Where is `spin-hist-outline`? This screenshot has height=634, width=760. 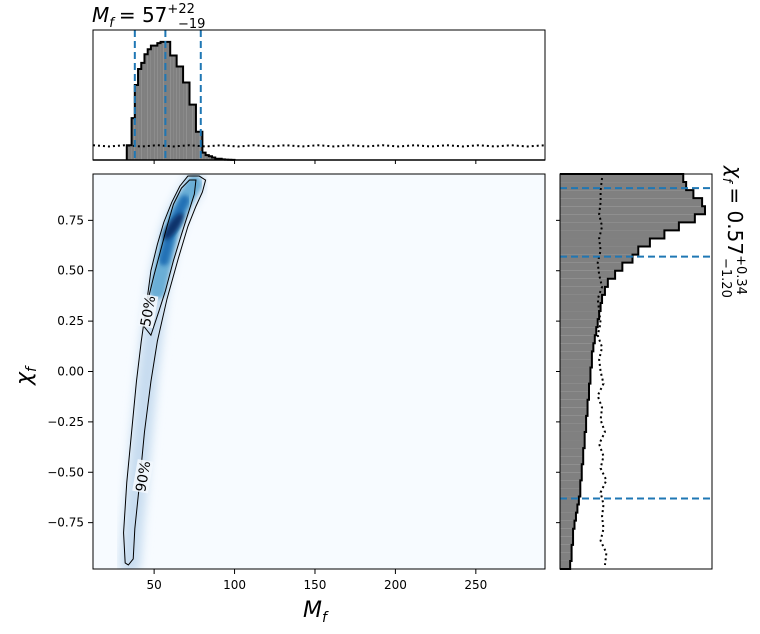 spin-hist-outline is located at coordinates (633, 371).